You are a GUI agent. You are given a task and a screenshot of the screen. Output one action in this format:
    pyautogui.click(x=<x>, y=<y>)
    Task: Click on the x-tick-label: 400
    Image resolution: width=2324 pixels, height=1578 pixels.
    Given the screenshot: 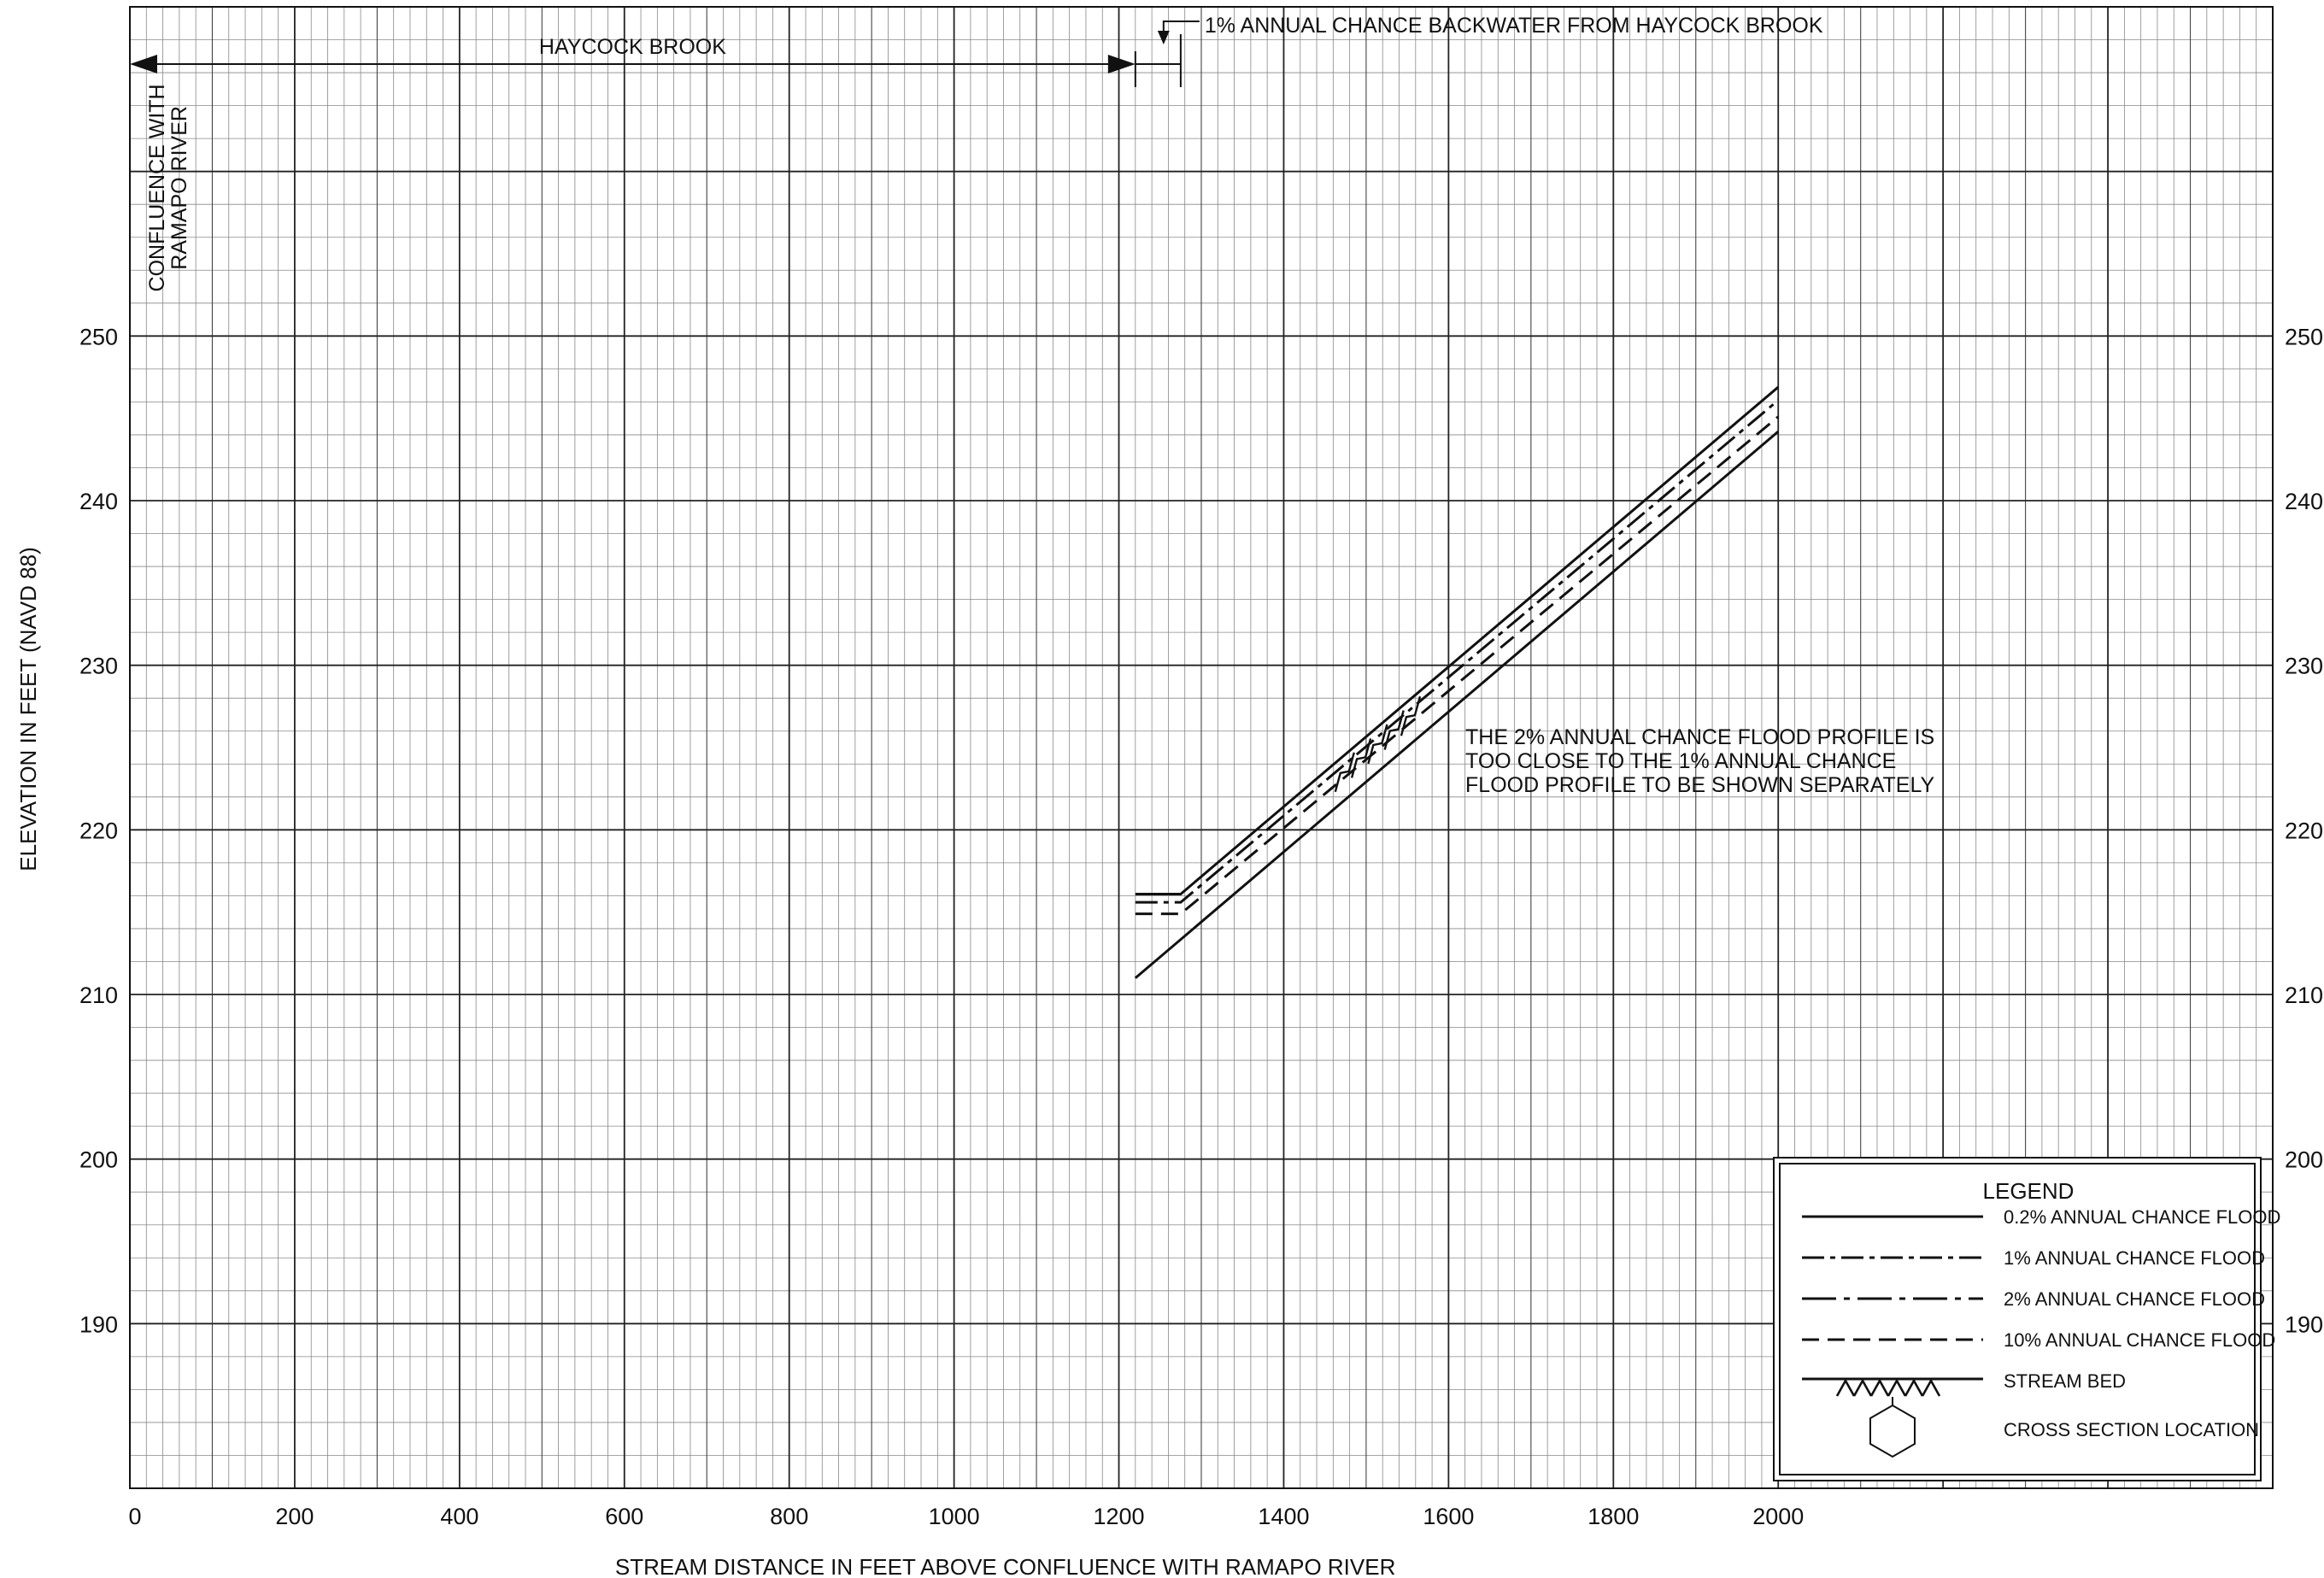 What is the action you would take?
    pyautogui.click(x=459, y=1516)
    